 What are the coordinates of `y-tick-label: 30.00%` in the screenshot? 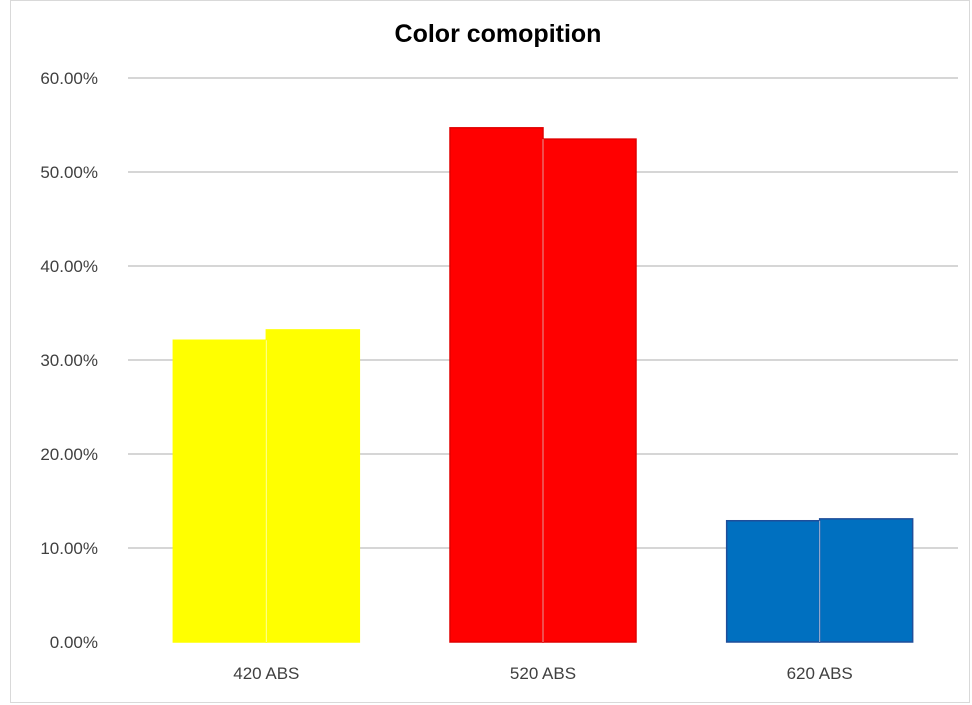 It's located at (69, 360).